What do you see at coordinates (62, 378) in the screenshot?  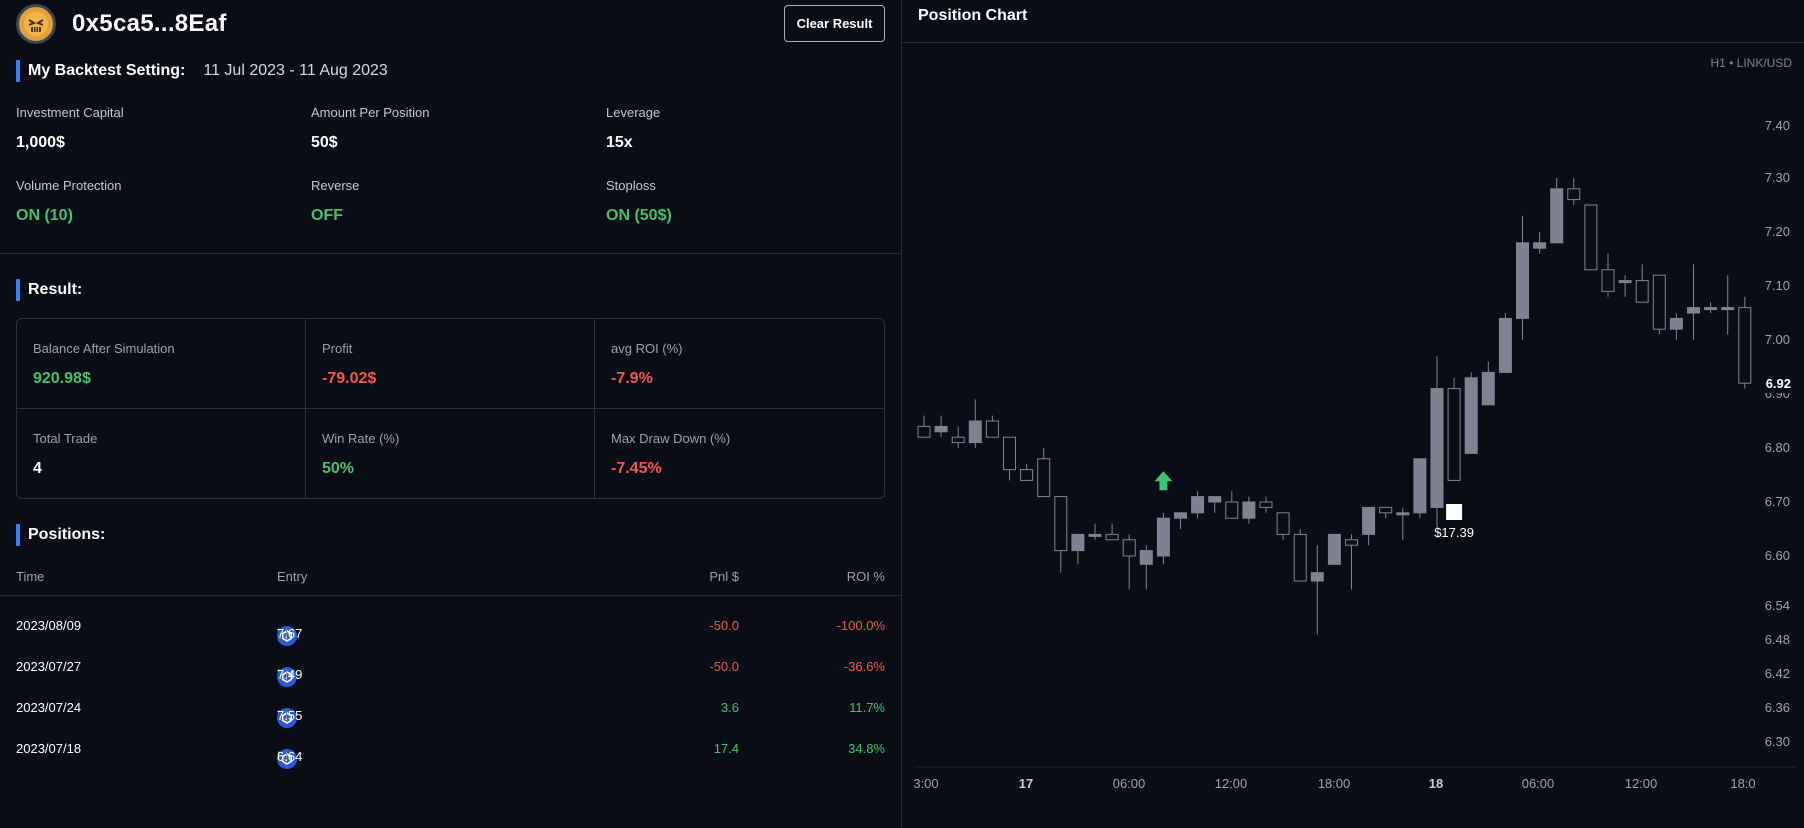 I see `result-value: 920.98$` at bounding box center [62, 378].